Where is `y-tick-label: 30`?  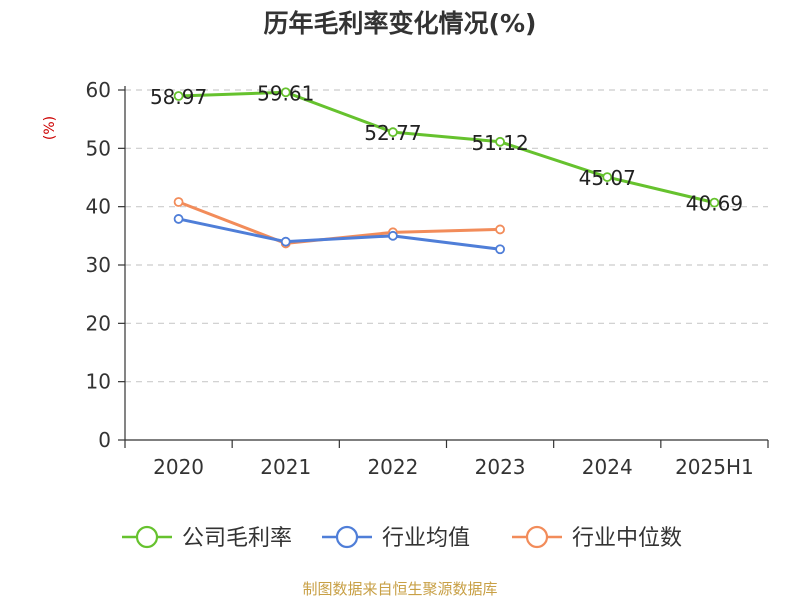 y-tick-label: 30 is located at coordinates (98, 265).